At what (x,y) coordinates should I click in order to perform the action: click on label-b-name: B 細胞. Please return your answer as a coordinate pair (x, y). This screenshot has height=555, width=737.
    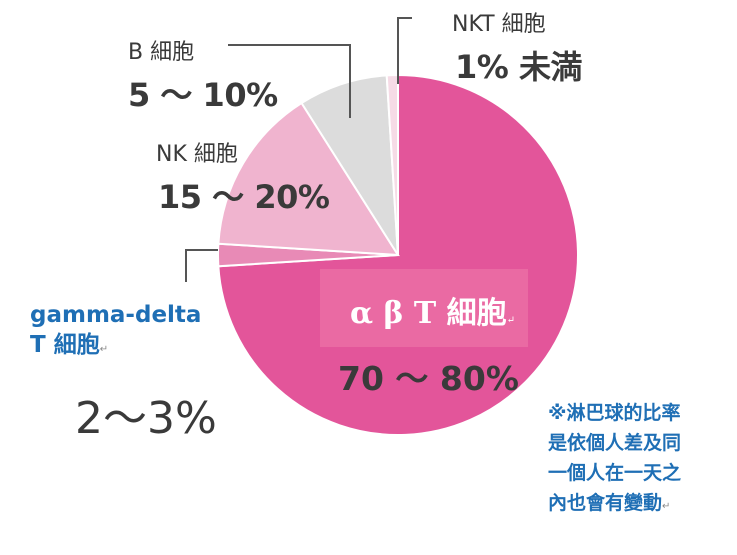
    Looking at the image, I should click on (161, 52).